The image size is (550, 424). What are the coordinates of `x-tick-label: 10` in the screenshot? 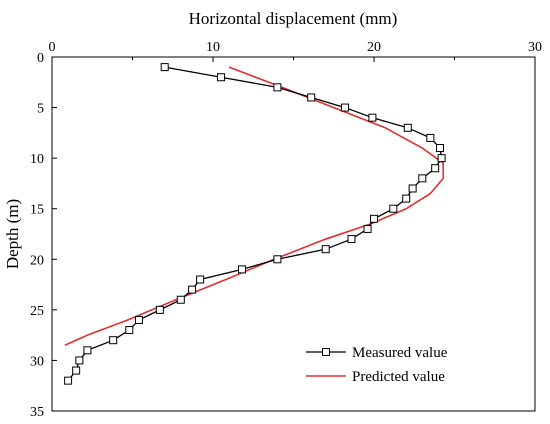 It's located at (213, 47).